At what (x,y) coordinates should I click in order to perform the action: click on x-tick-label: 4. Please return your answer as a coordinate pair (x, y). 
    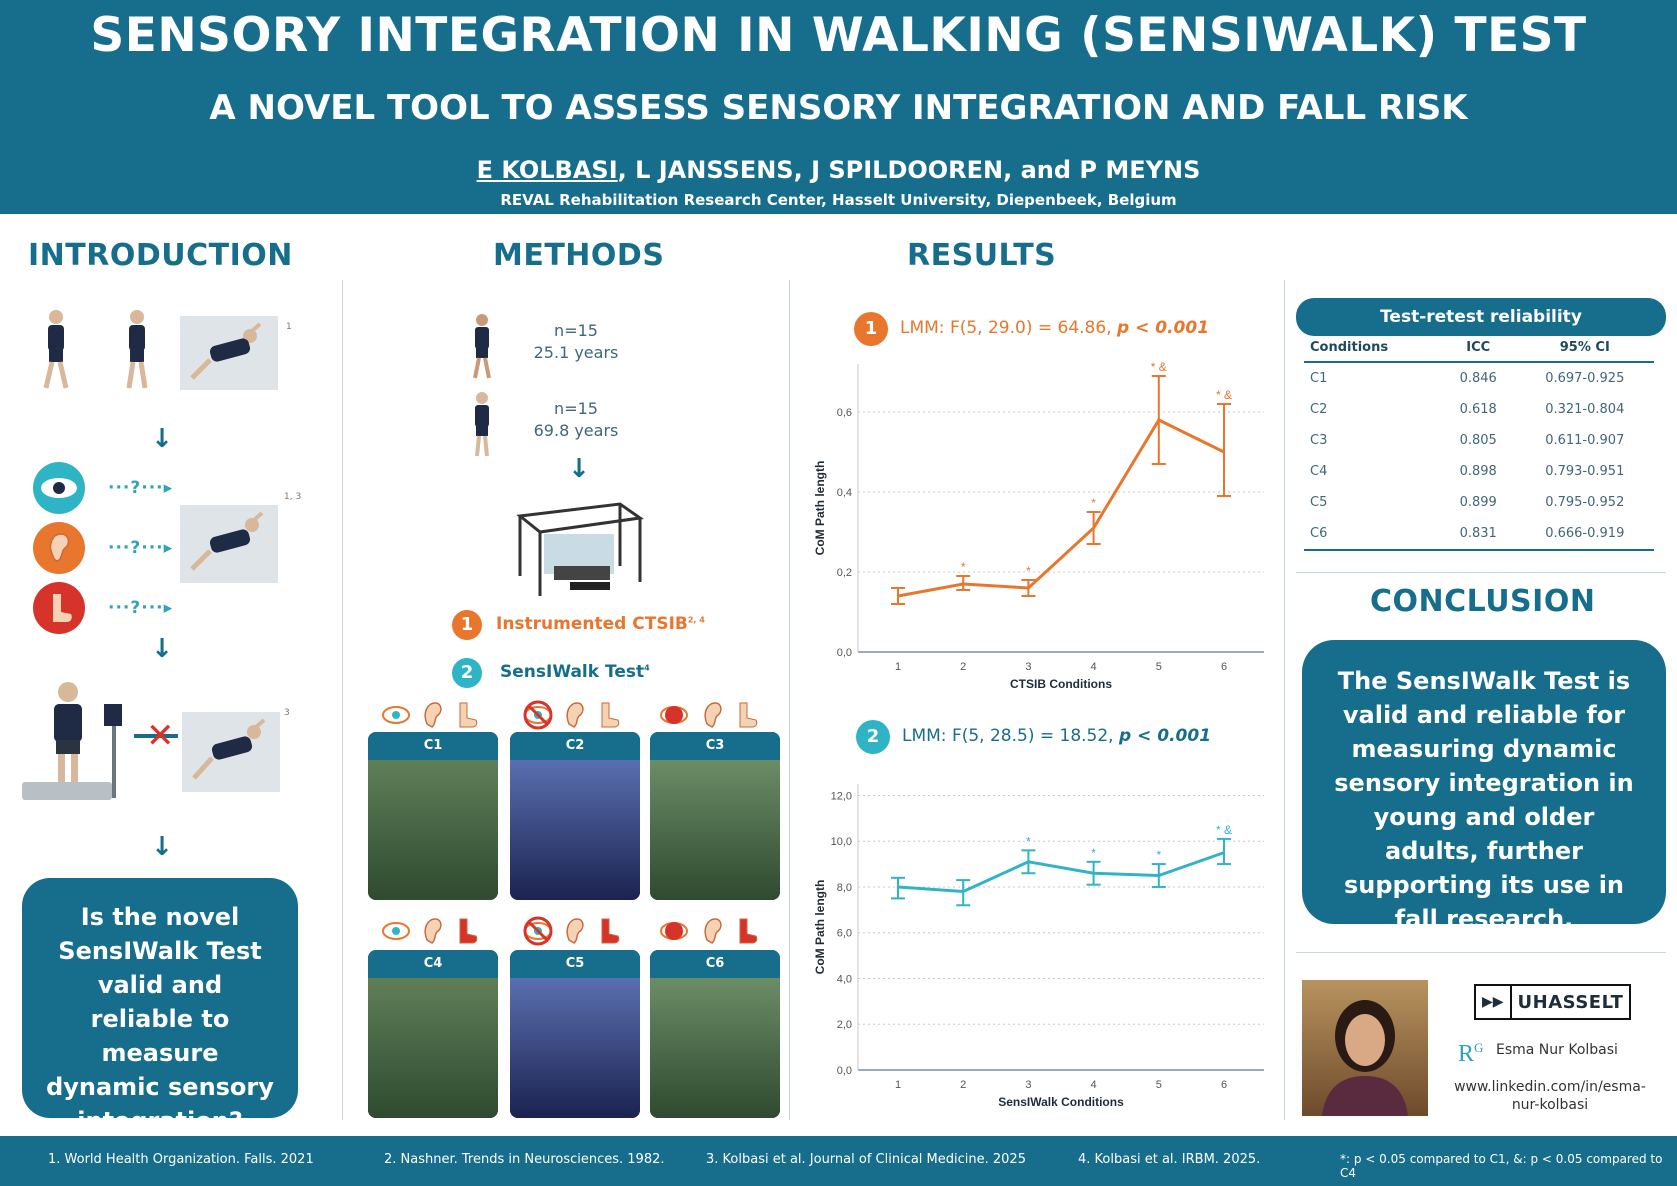
    Looking at the image, I should click on (1094, 1085).